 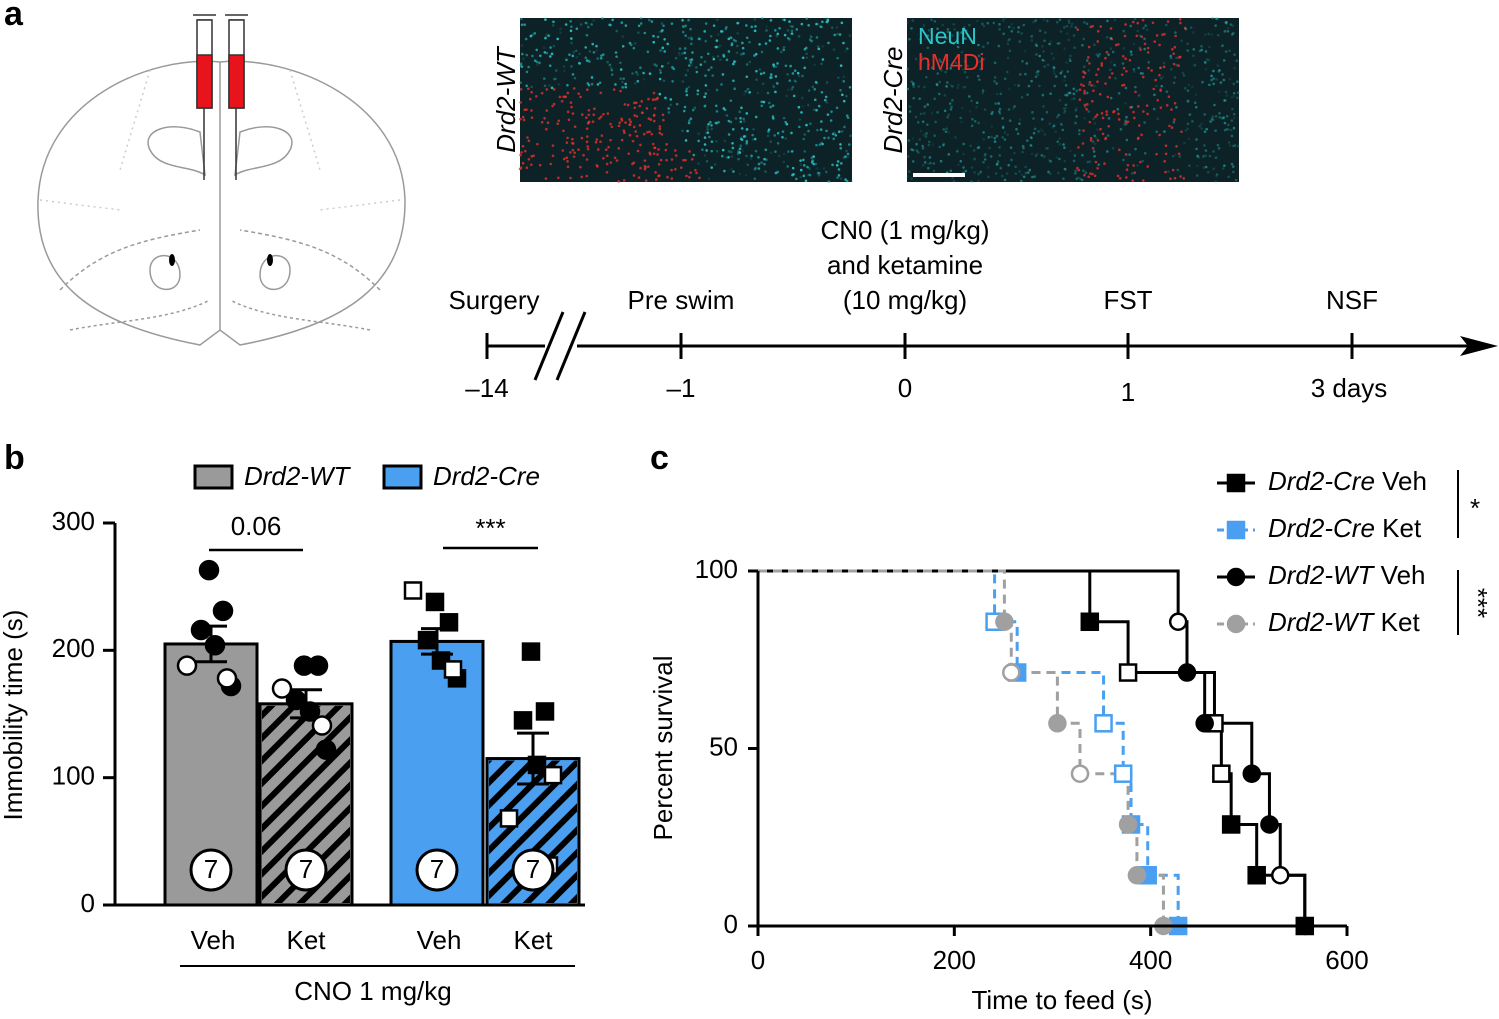 What do you see at coordinates (947, 36) in the screenshot?
I see `channel-label: NeuN` at bounding box center [947, 36].